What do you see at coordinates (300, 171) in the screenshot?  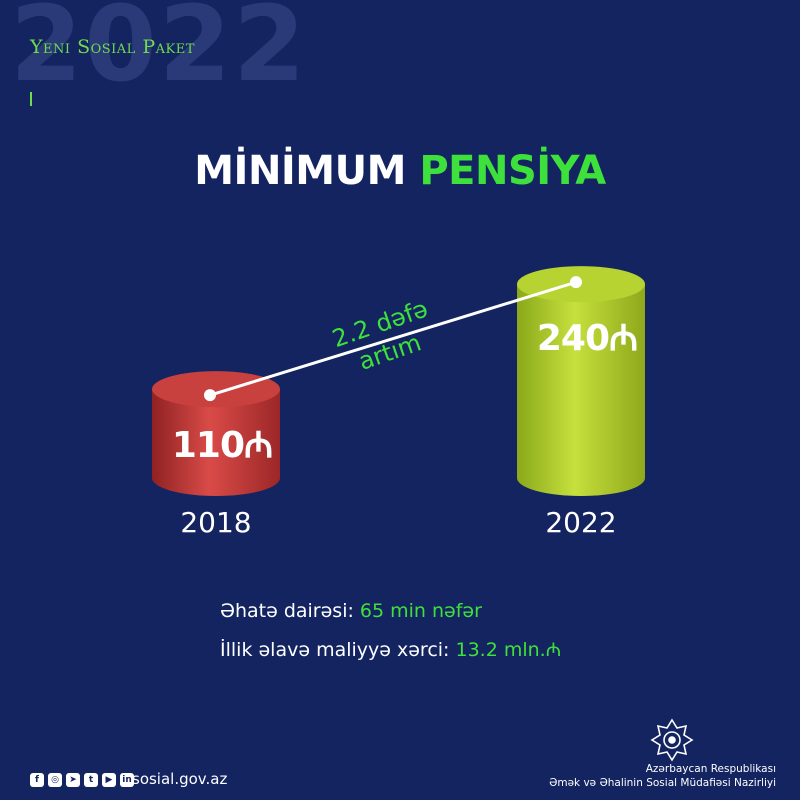 I see `title-part-white: MİNİMUM` at bounding box center [300, 171].